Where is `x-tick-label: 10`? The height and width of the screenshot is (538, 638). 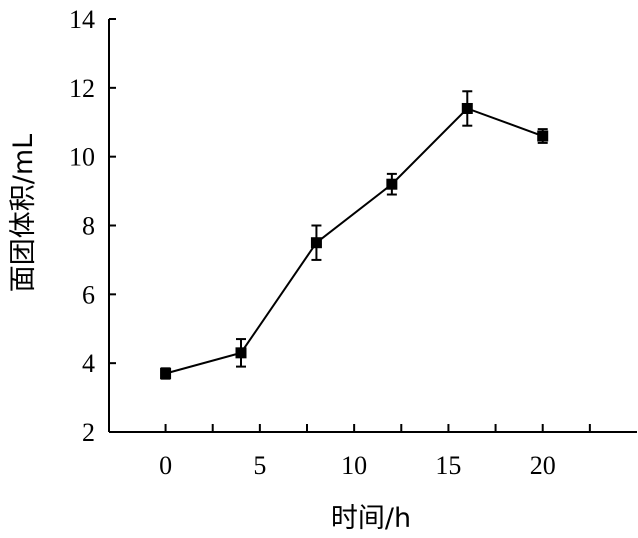
x-tick-label: 10 is located at coordinates (354, 465).